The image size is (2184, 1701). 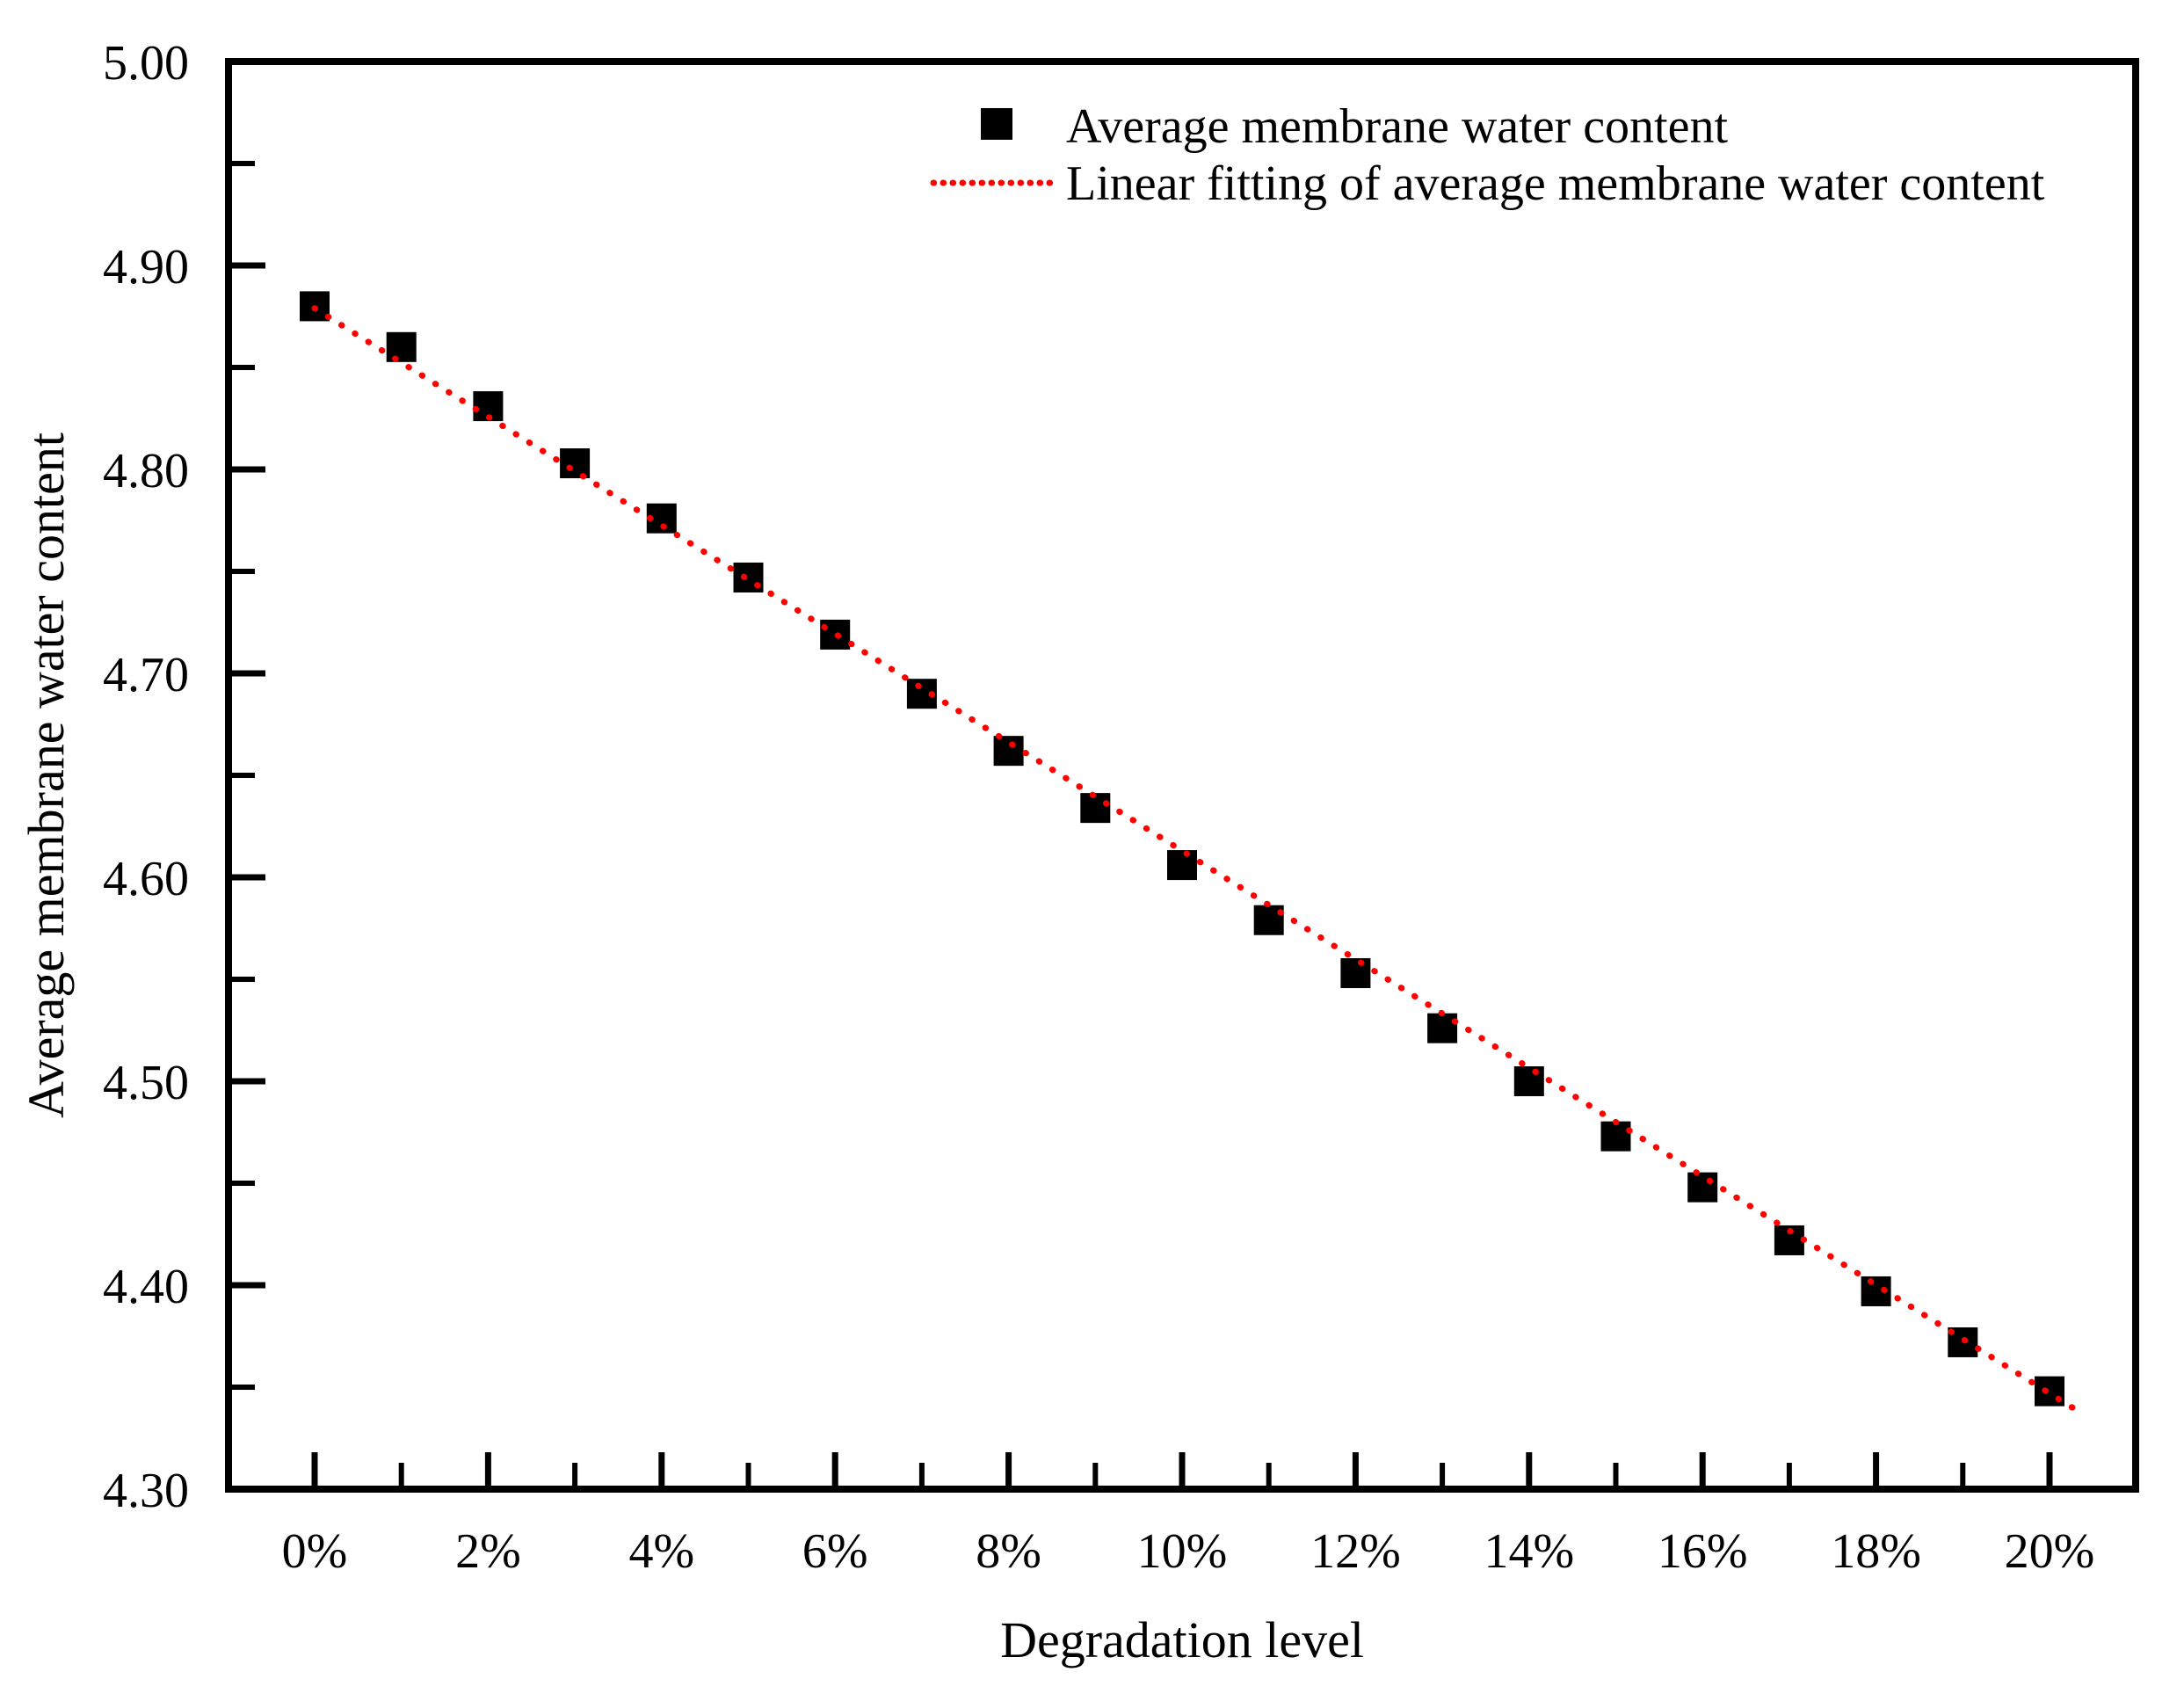 I want to click on y-axis-tick-label: 4.40, so click(x=146, y=1287).